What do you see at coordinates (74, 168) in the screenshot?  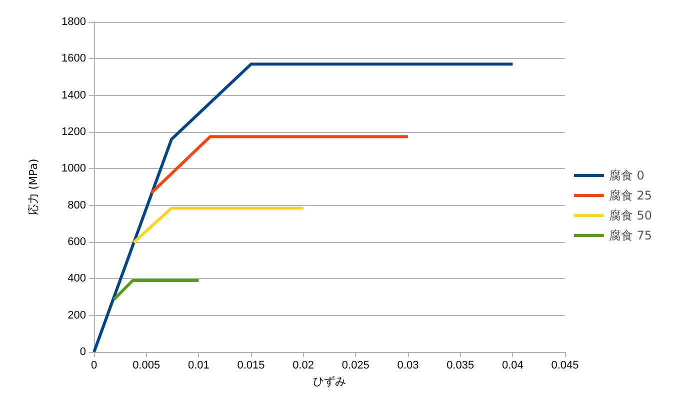 I see `y-tick-label: 1000` at bounding box center [74, 168].